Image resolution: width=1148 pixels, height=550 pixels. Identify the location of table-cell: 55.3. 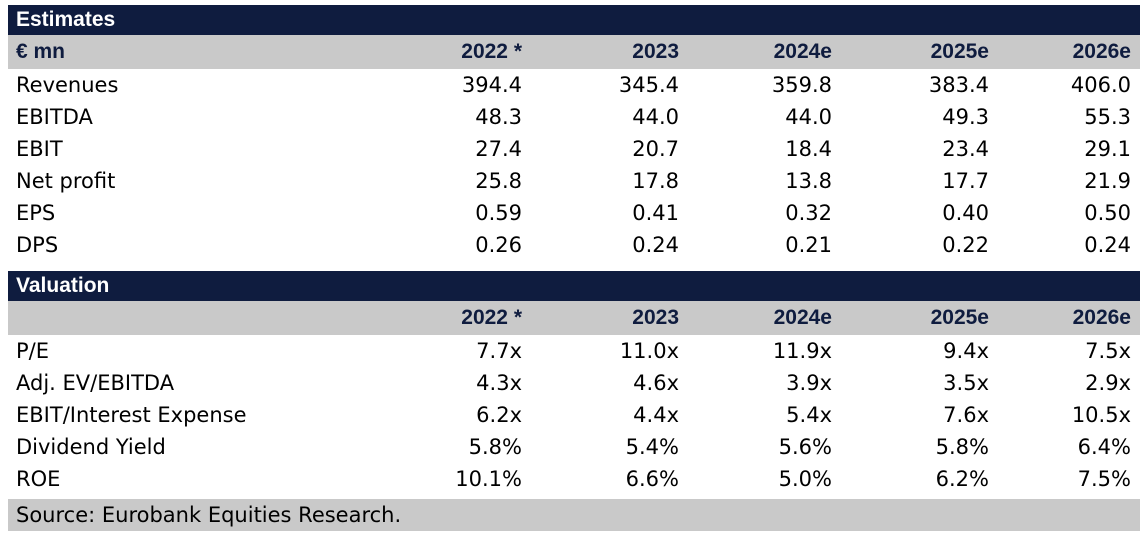
(1107, 117).